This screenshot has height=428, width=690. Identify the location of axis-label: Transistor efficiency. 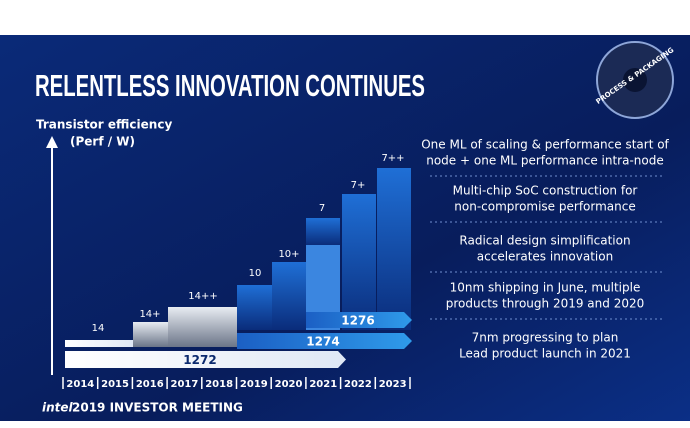
(104, 125).